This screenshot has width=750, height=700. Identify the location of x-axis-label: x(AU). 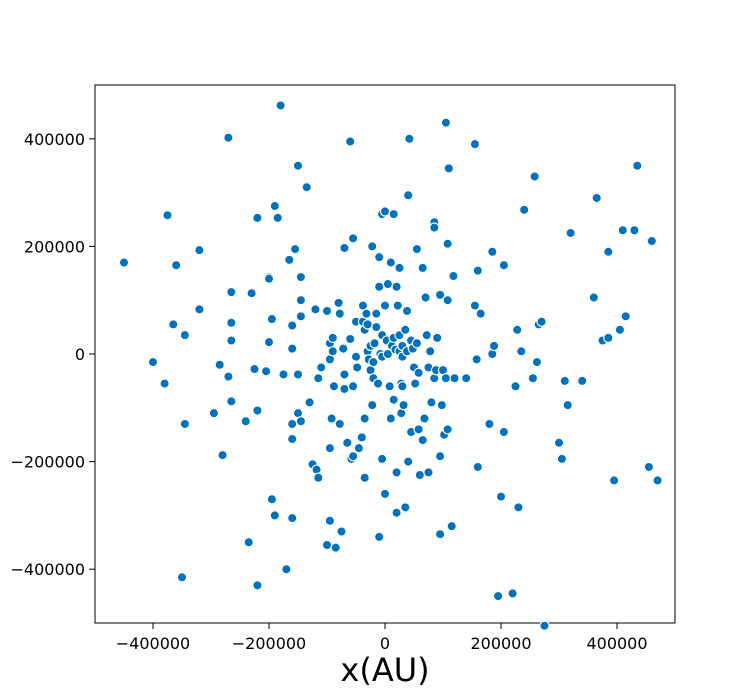
(384, 670).